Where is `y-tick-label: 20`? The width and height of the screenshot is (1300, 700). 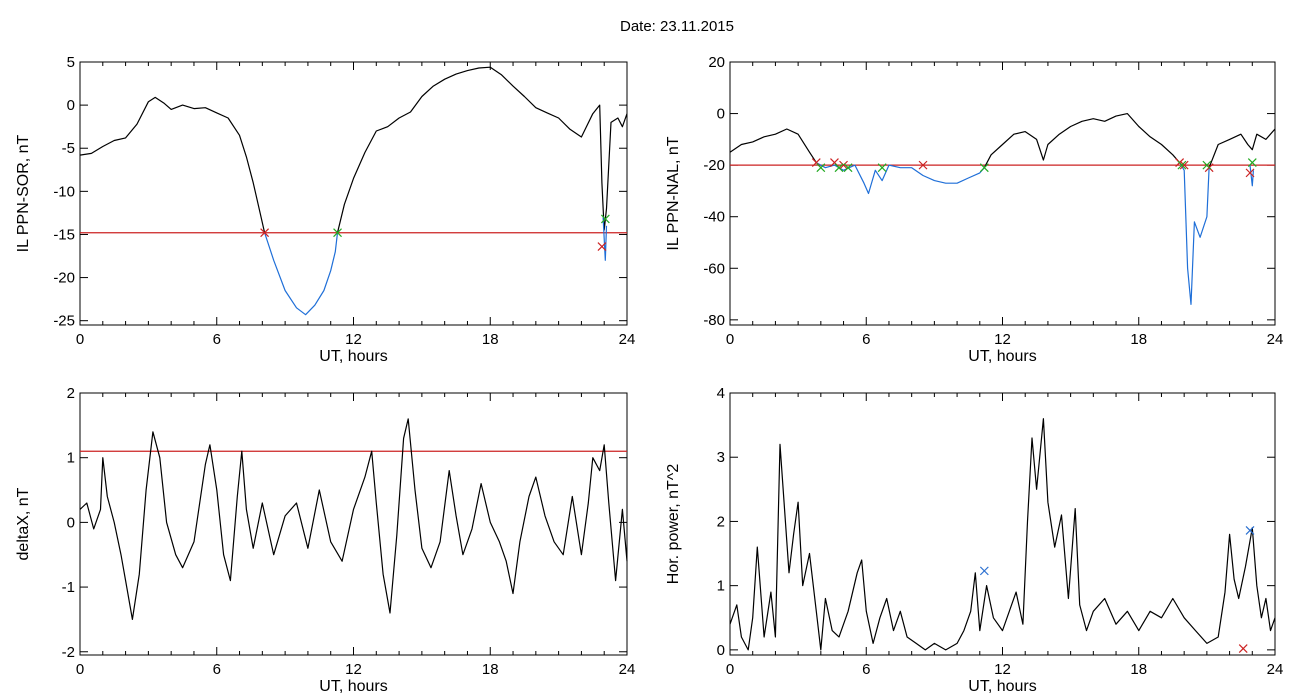
y-tick-label: 20 is located at coordinates (716, 62).